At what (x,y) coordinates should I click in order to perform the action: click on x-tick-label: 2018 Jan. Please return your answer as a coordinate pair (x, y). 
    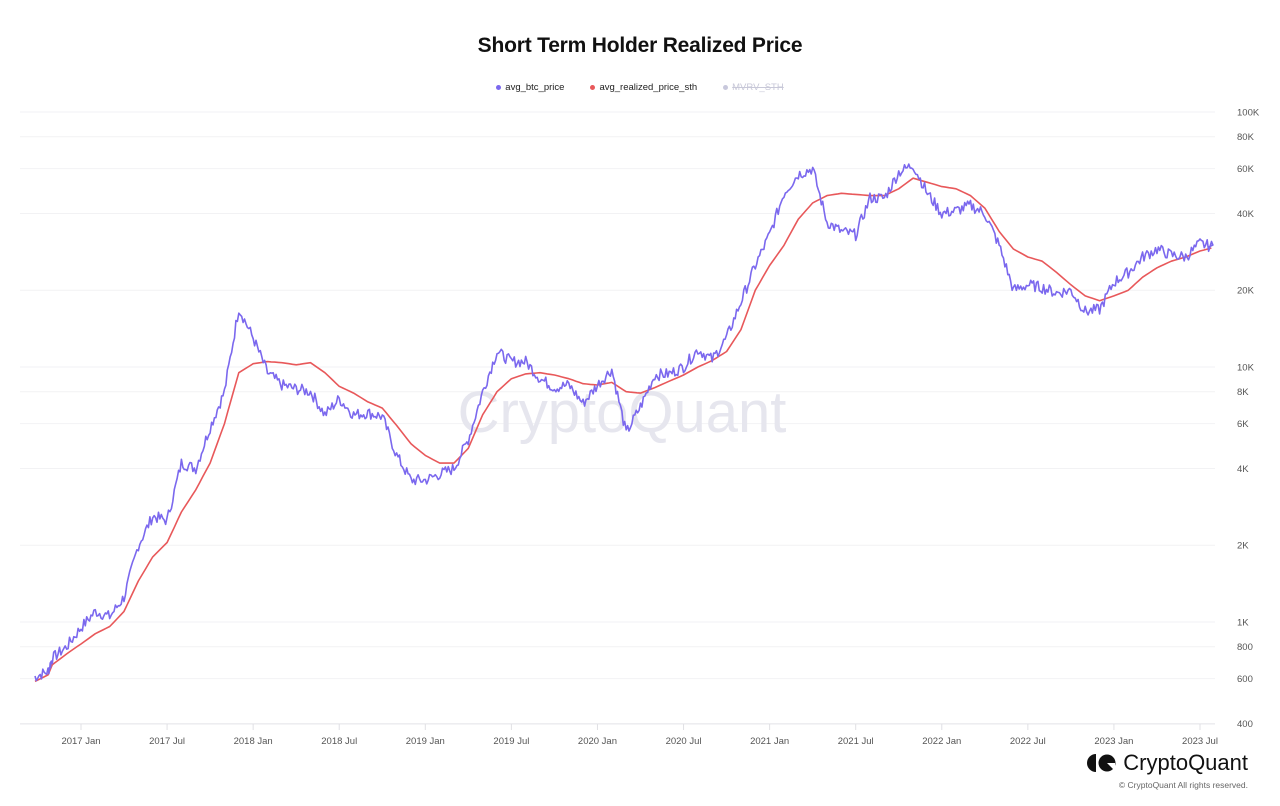
    Looking at the image, I should click on (253, 741).